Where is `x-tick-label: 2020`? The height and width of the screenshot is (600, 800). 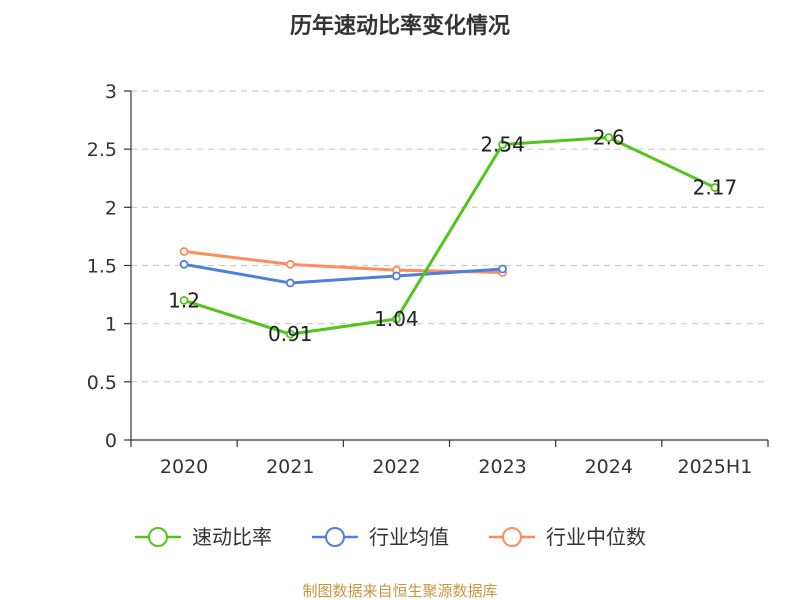 x-tick-label: 2020 is located at coordinates (184, 467).